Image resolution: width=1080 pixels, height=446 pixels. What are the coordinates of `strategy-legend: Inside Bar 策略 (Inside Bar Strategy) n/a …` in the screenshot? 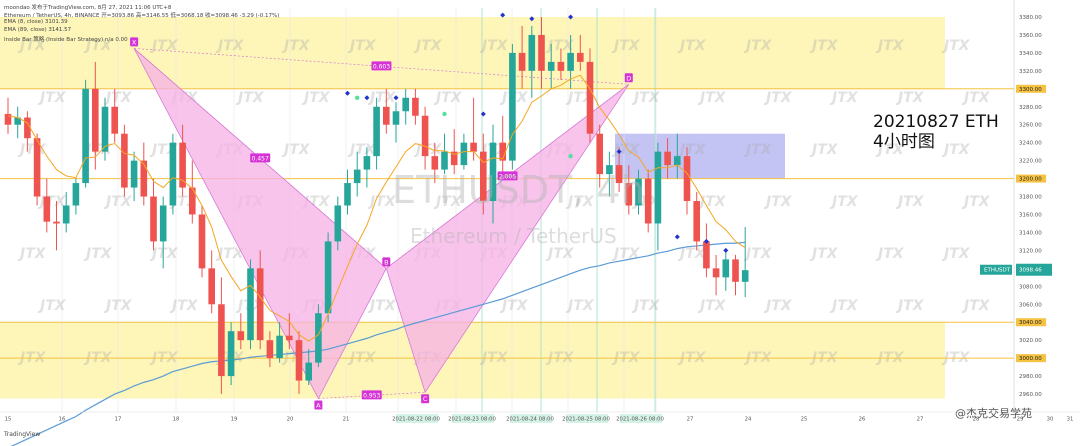 It's located at (66, 40).